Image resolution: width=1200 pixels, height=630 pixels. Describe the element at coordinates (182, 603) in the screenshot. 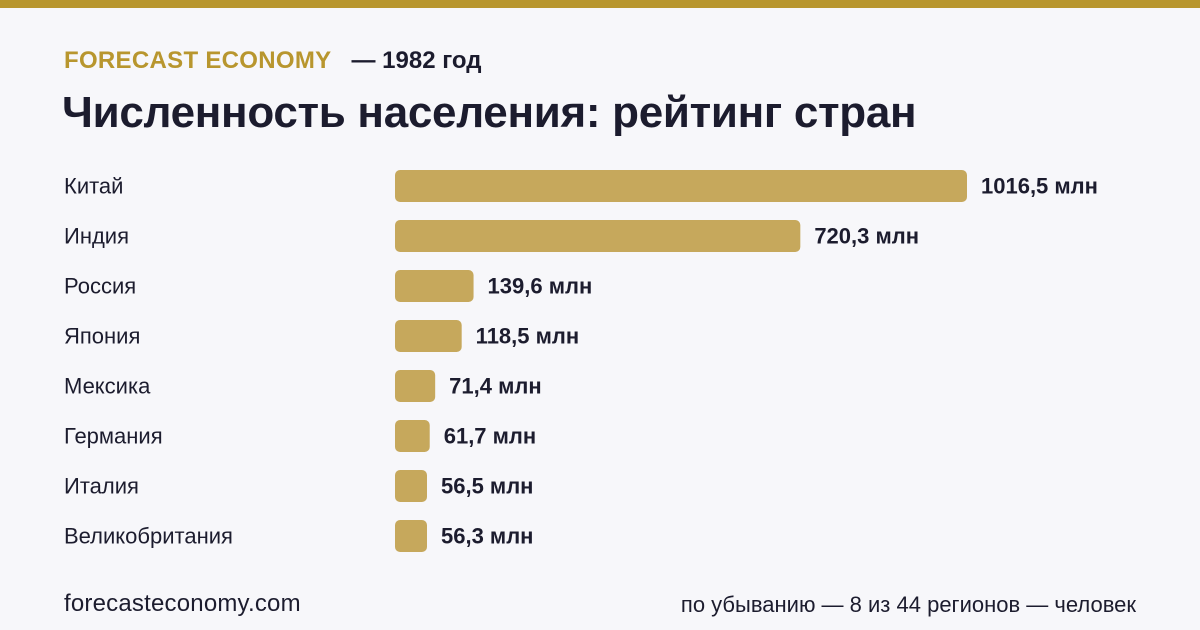

I see `footer-site-link: forecasteconomy.com` at that location.